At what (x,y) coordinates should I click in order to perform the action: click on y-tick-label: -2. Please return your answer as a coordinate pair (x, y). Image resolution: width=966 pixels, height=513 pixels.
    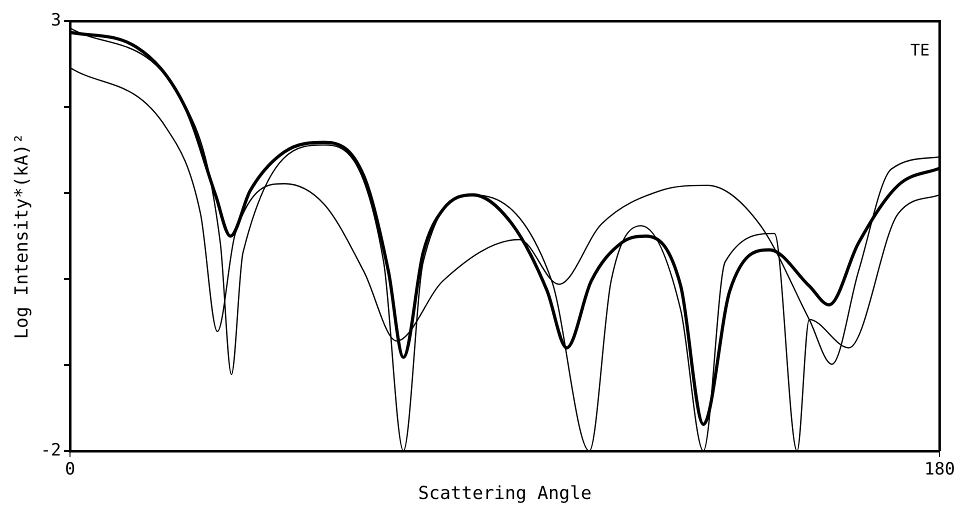
    Looking at the image, I should click on (51, 450).